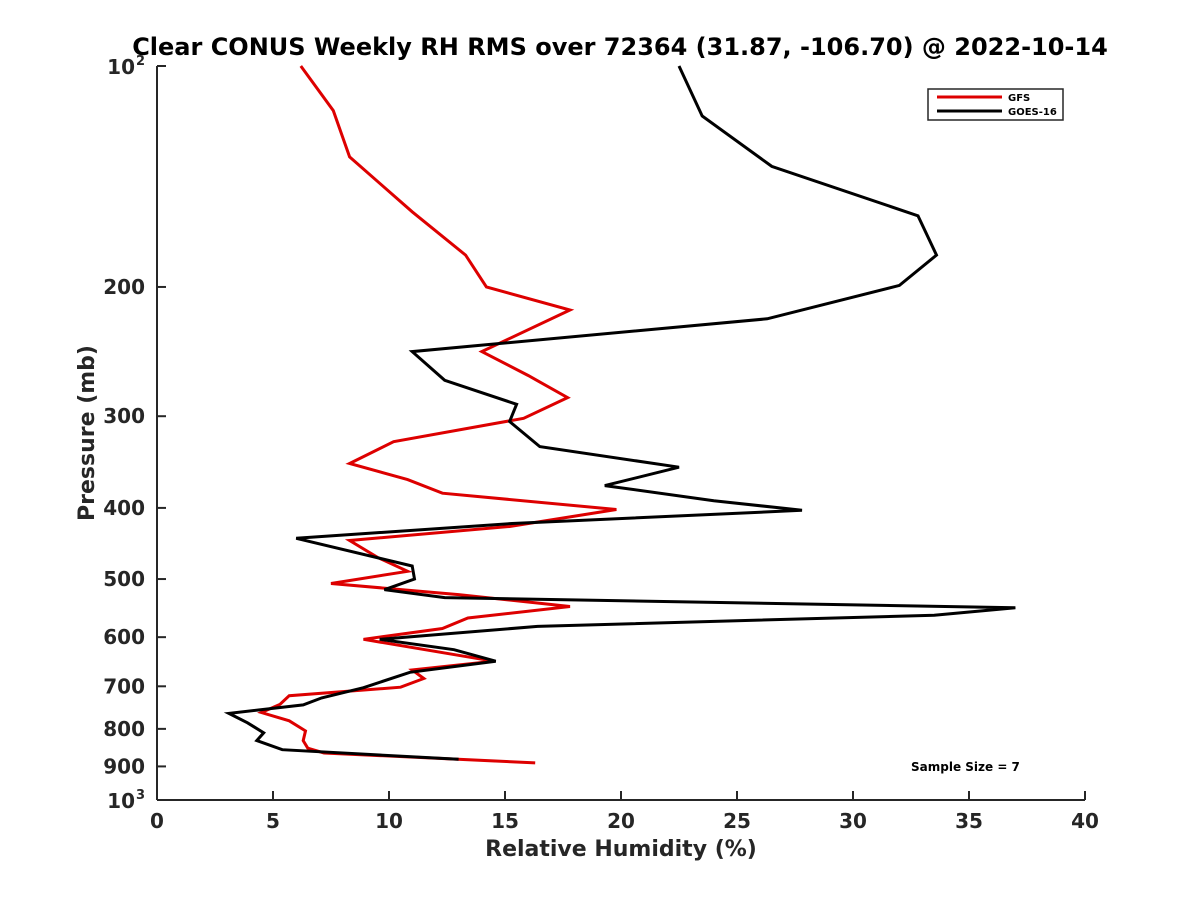 This screenshot has height=900, width=1200. I want to click on y-tick-label: 400, so click(124, 508).